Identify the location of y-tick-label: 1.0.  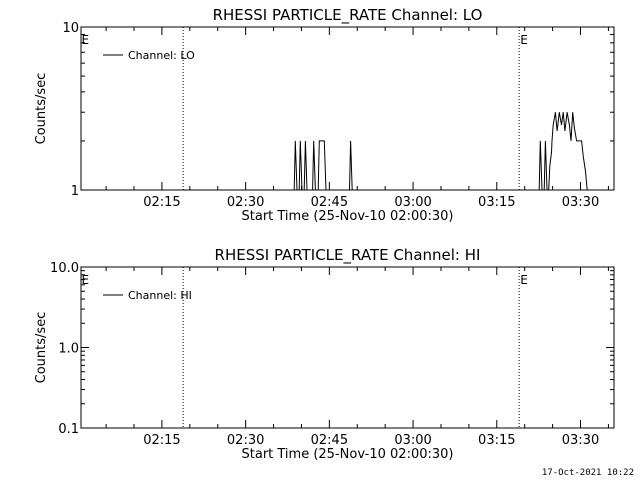
(68, 349).